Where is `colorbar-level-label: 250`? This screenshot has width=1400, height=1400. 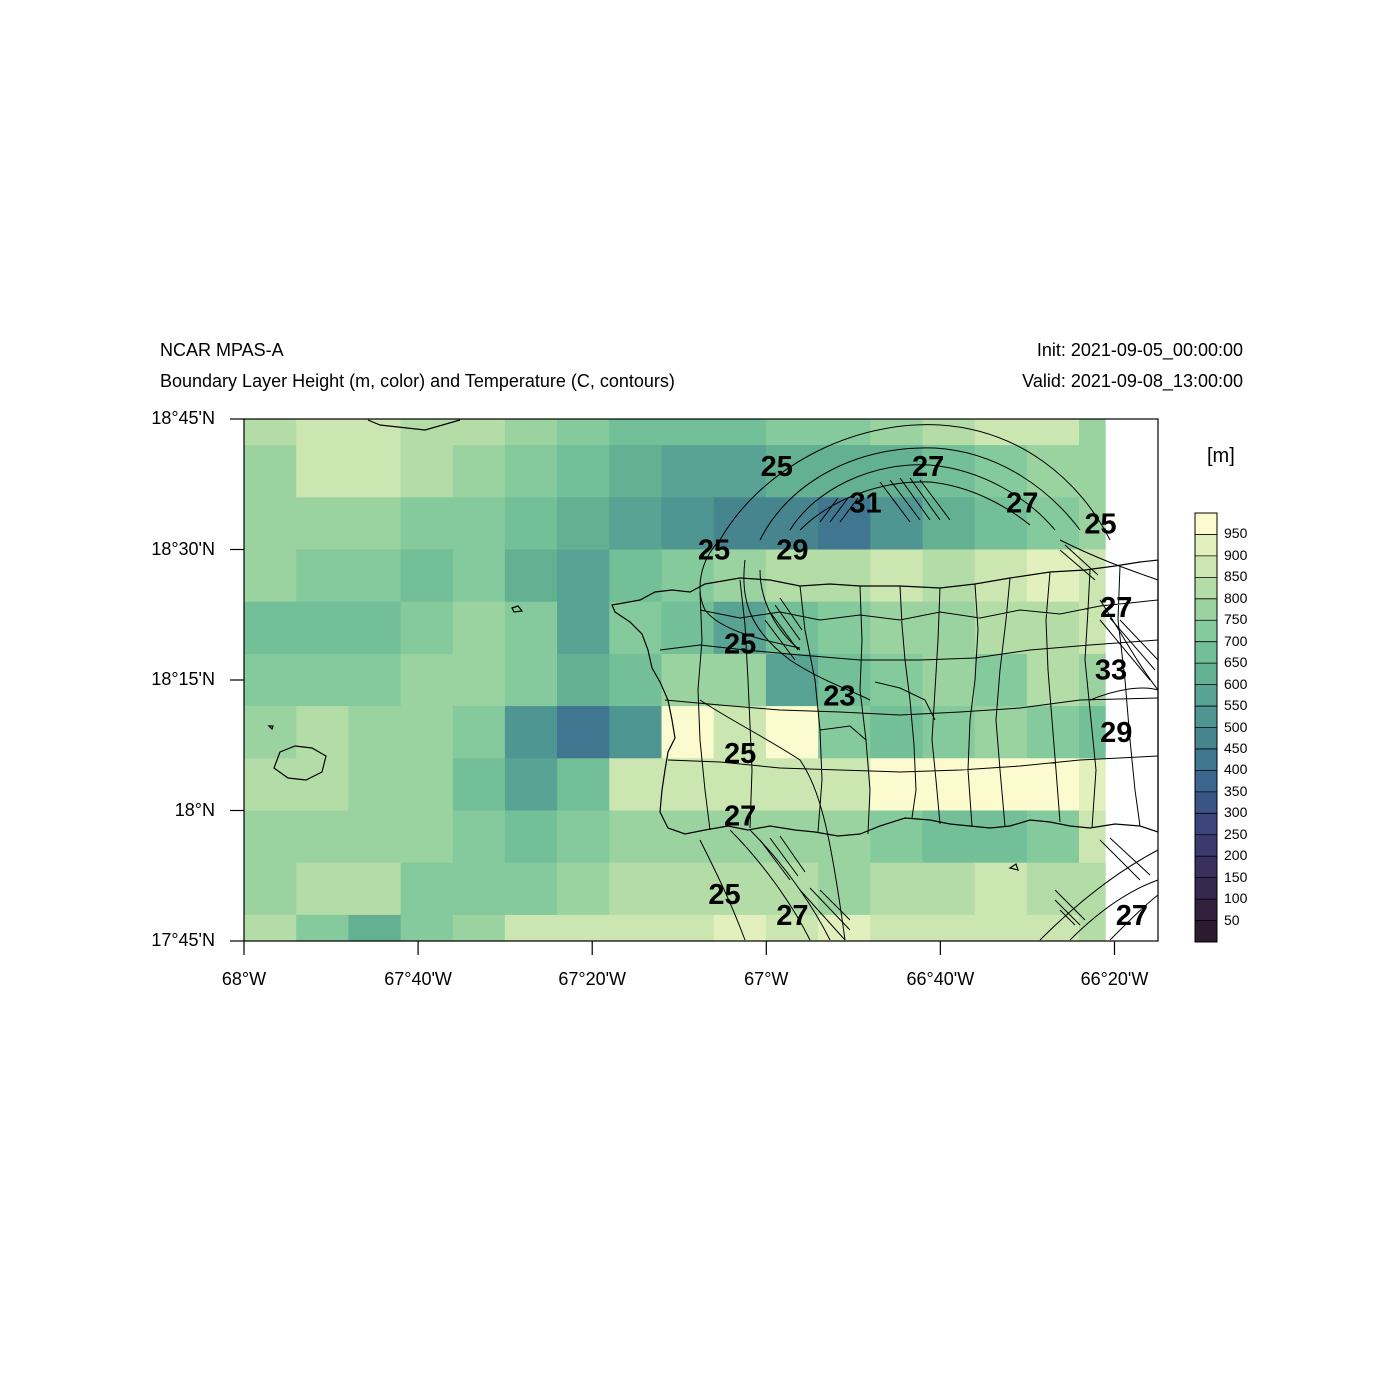 colorbar-level-label: 250 is located at coordinates (1236, 833).